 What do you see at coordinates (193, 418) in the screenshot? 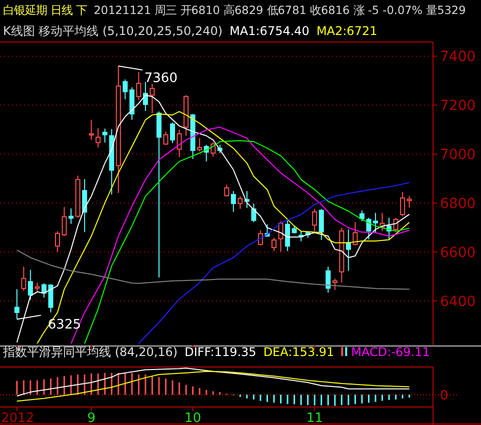
I see `x-tick-label: 10` at bounding box center [193, 418].